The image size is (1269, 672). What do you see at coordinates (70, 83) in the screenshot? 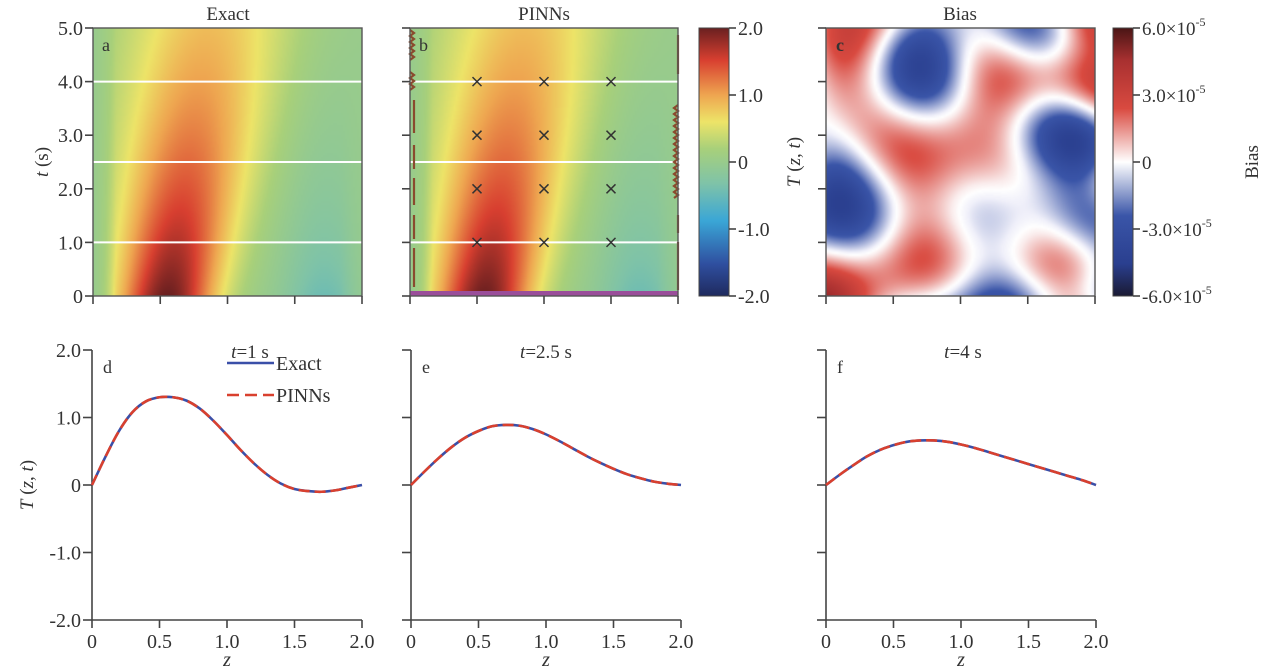
I see `y-tick-label: 4.0` at bounding box center [70, 83].